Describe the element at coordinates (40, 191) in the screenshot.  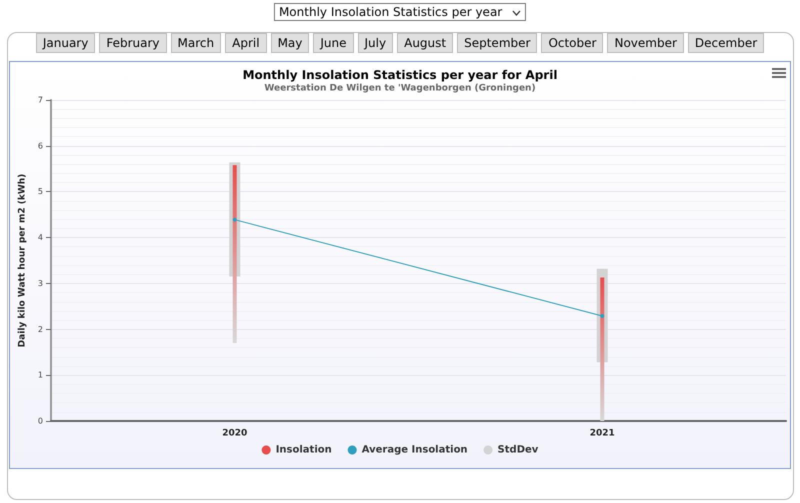
I see `y-tick-label: 5` at that location.